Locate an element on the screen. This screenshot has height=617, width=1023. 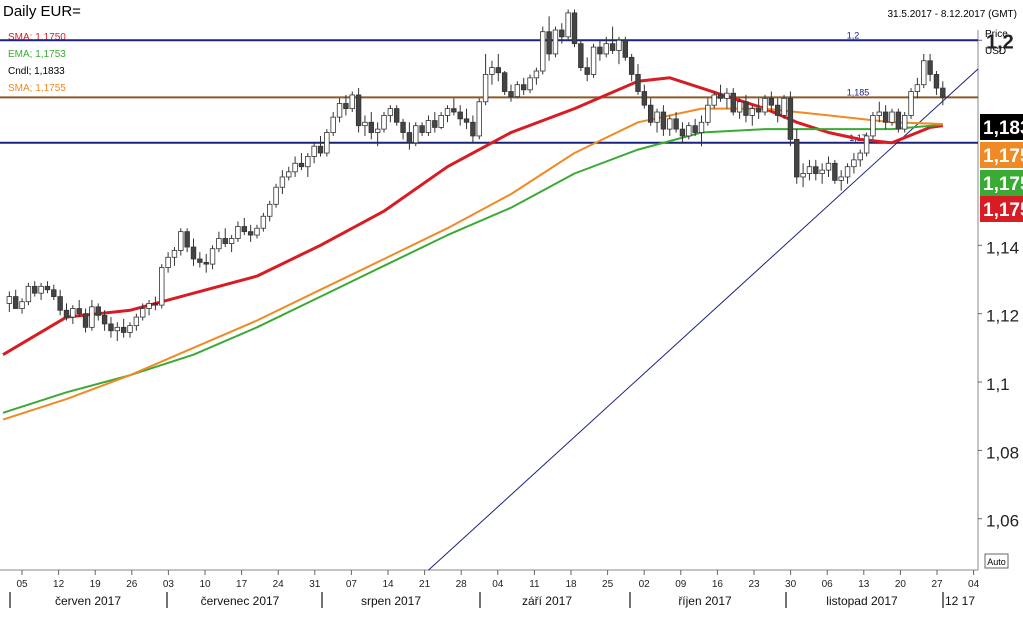
month-label-4: říjen 2017 is located at coordinates (705, 601).